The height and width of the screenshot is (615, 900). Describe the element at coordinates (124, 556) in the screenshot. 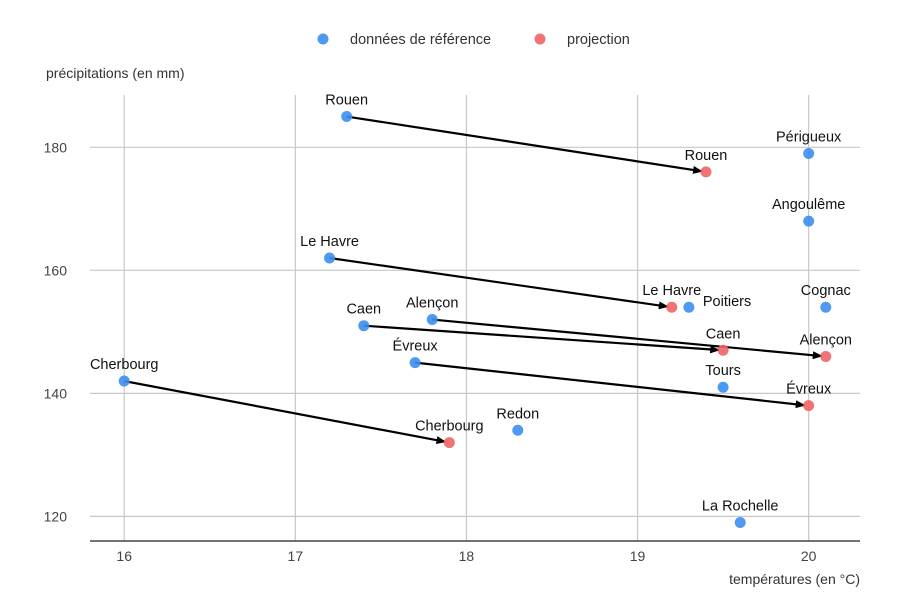

I see `x-tick-label: 16` at that location.